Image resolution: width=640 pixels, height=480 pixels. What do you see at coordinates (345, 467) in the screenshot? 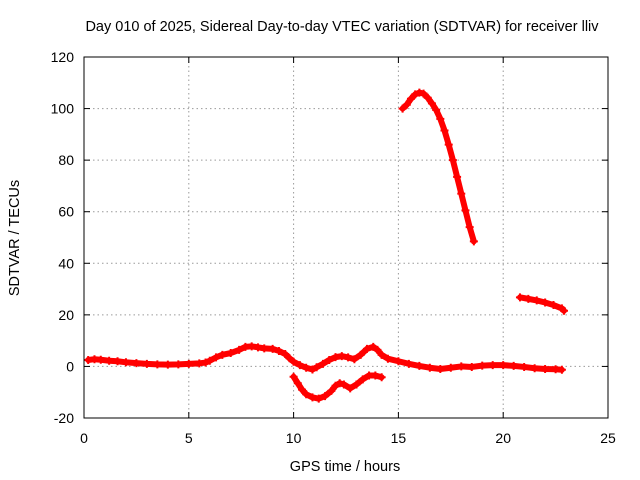
I see `x-axis-label: GPS time / hours` at bounding box center [345, 467].